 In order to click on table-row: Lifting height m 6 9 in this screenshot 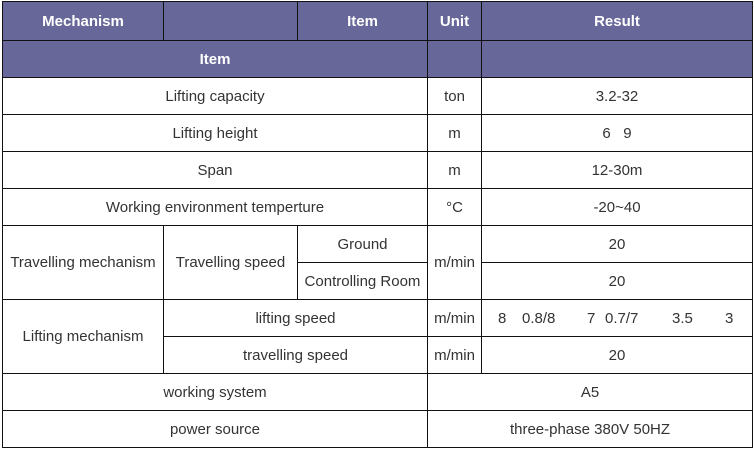, I will do `click(377, 133)`.